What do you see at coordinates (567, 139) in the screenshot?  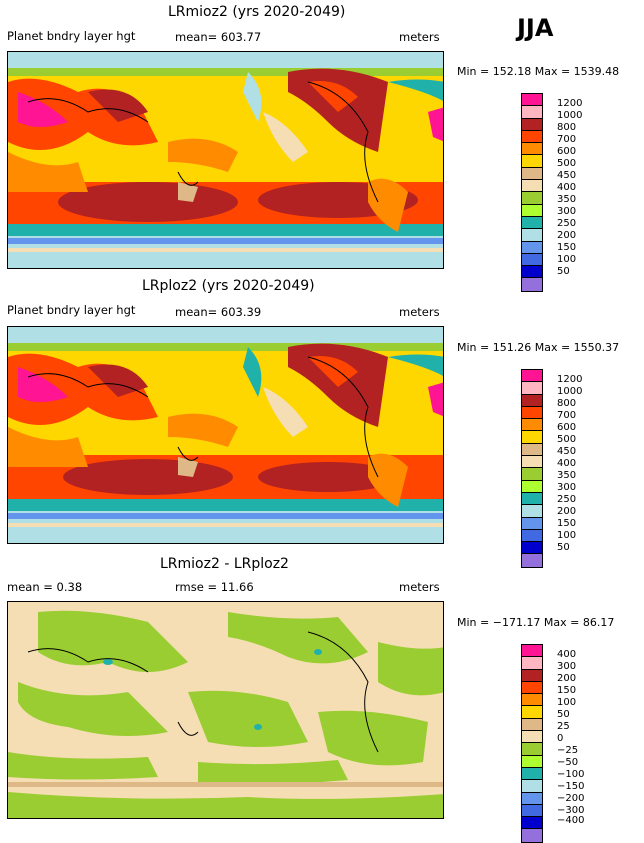 I see `panel1-legend-label: 700` at bounding box center [567, 139].